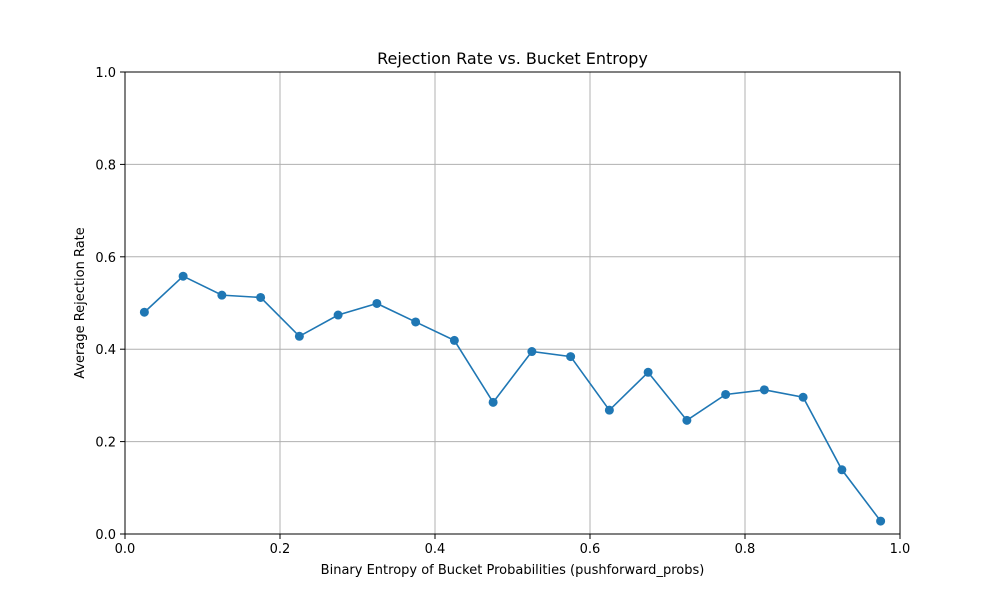 This screenshot has width=1000, height=600. What do you see at coordinates (105, 443) in the screenshot?
I see `y-tick-label: 0.2` at bounding box center [105, 443].